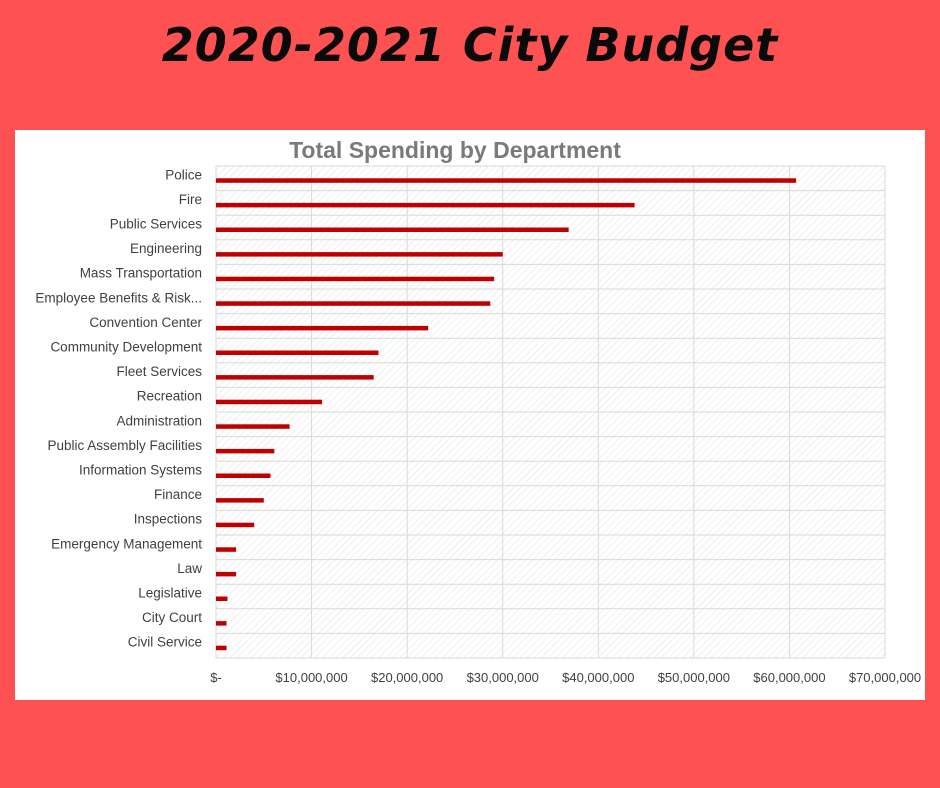 The width and height of the screenshot is (940, 788). I want to click on category-label: Convention Center, so click(145, 322).